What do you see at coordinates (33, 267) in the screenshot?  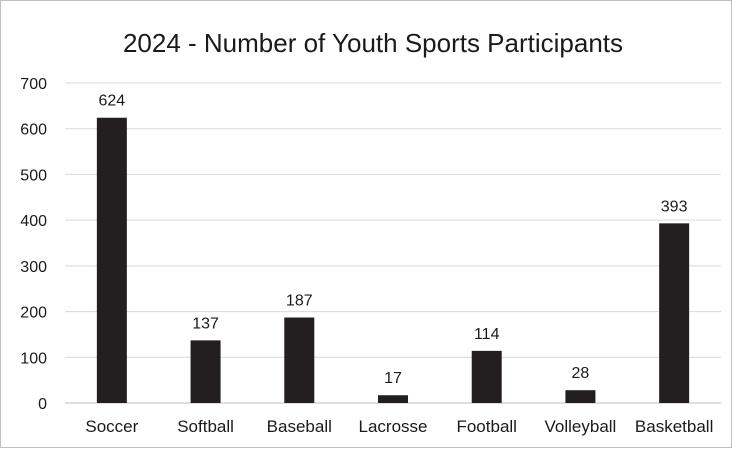 I see `y-tick-label: 300` at bounding box center [33, 267].